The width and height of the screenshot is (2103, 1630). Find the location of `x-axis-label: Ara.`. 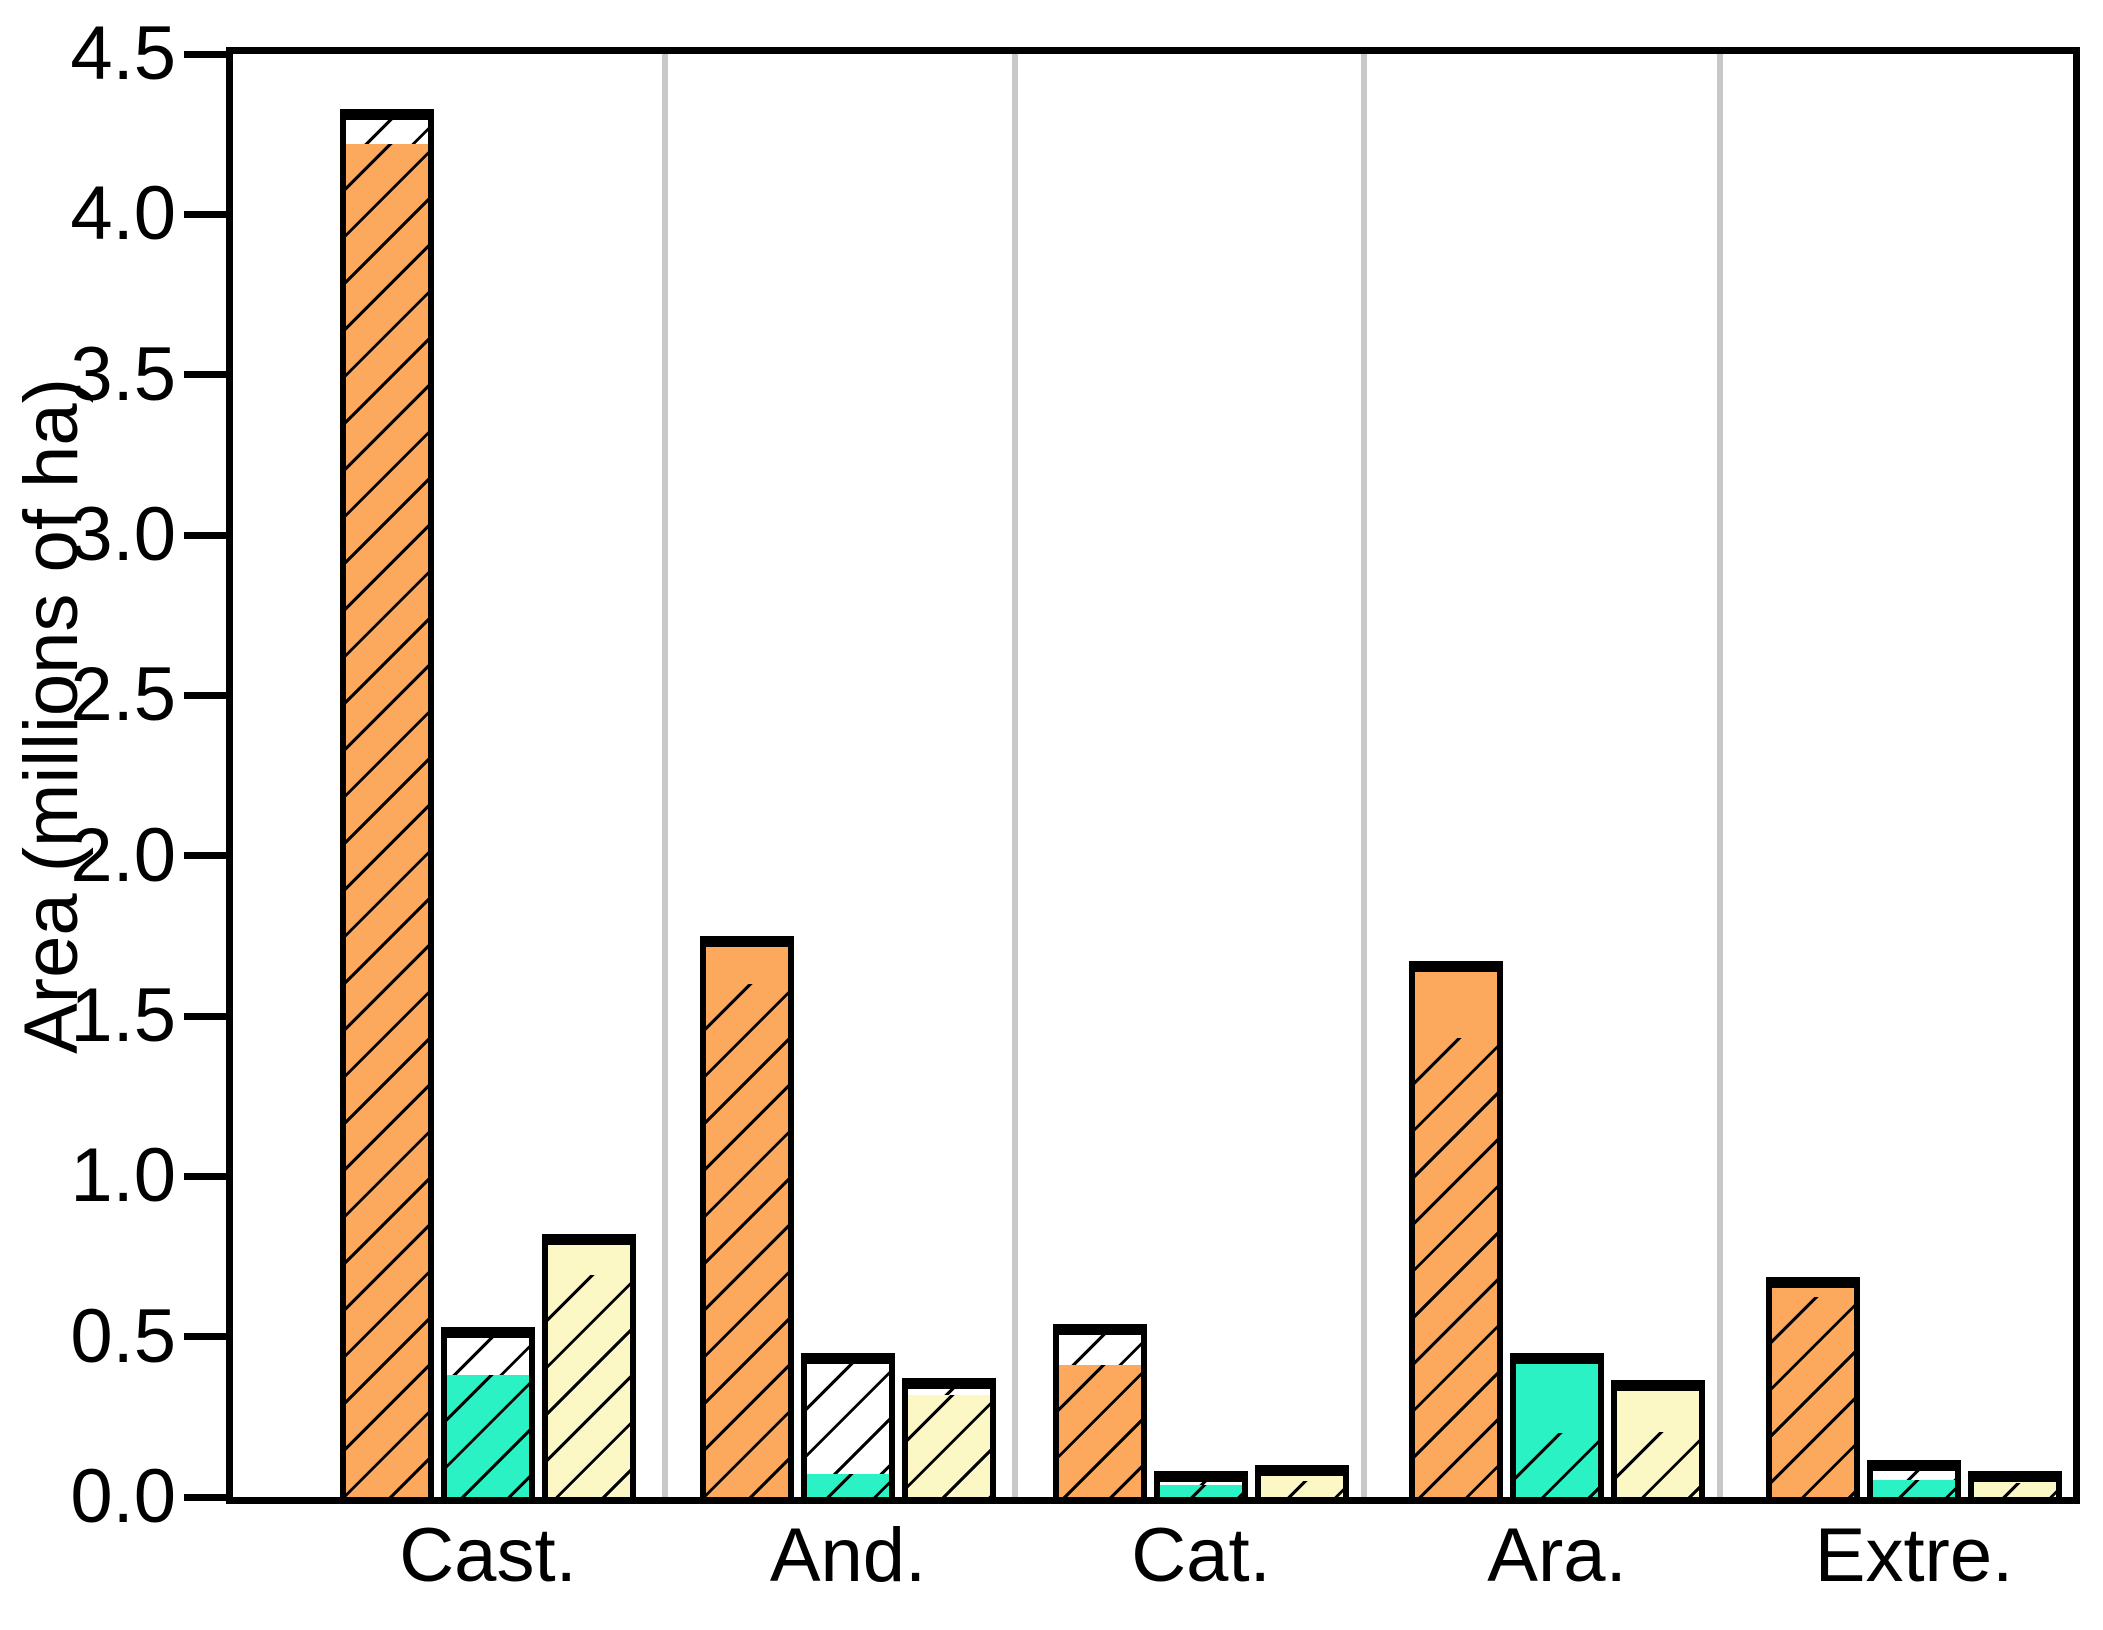

x-axis-label: Ara. is located at coordinates (1557, 1555).